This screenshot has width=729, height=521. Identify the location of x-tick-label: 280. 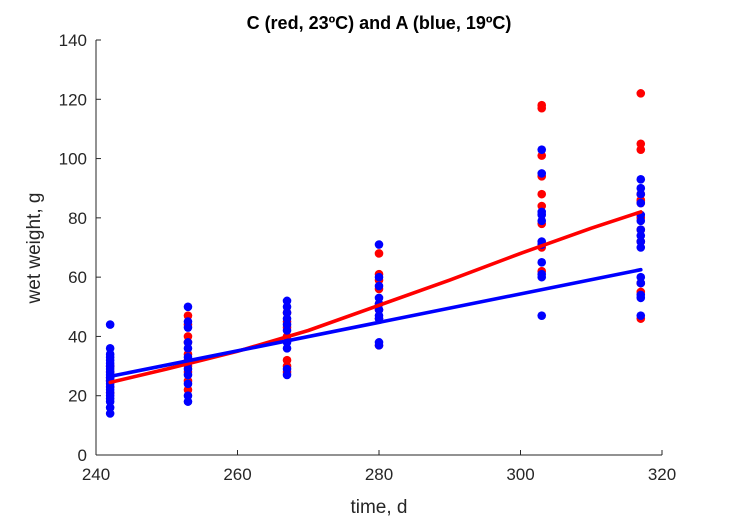
(379, 474).